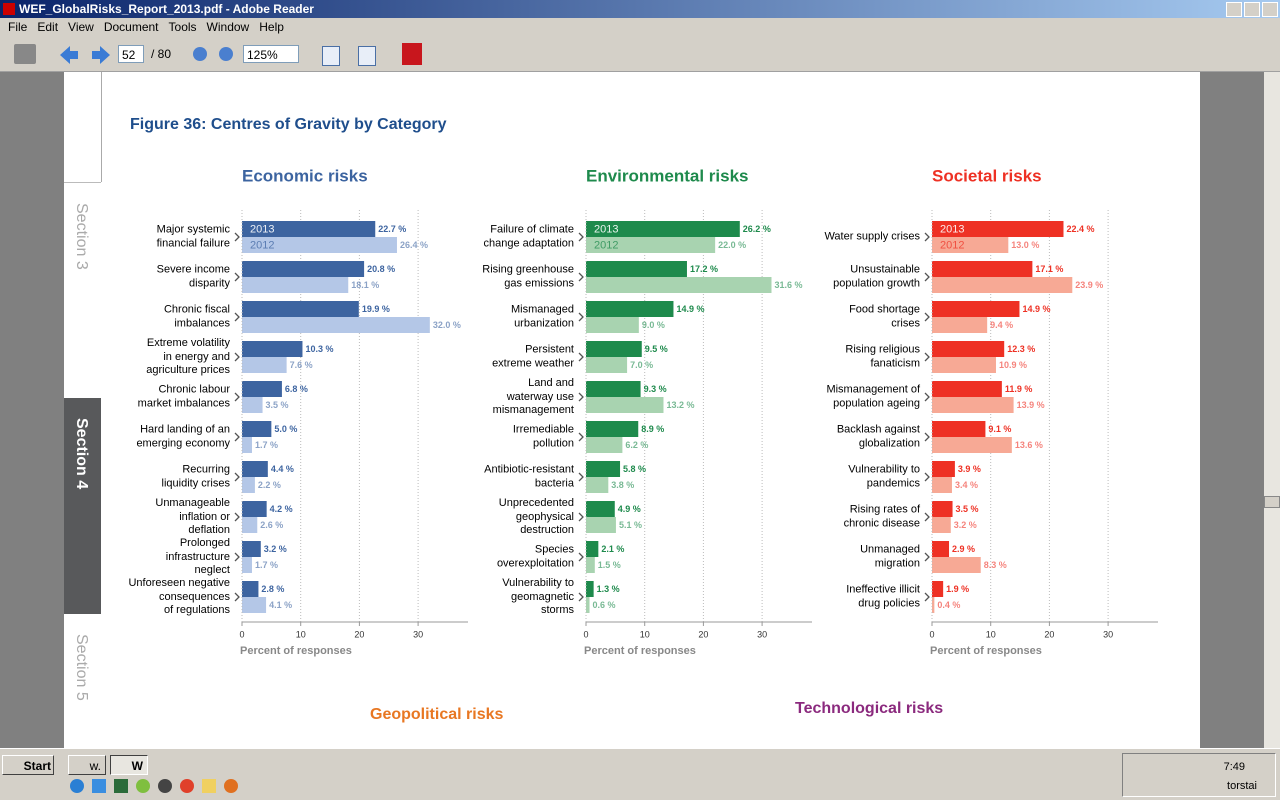 The width and height of the screenshot is (1280, 800). Describe the element at coordinates (1234, 9) in the screenshot. I see `minimize` at that location.